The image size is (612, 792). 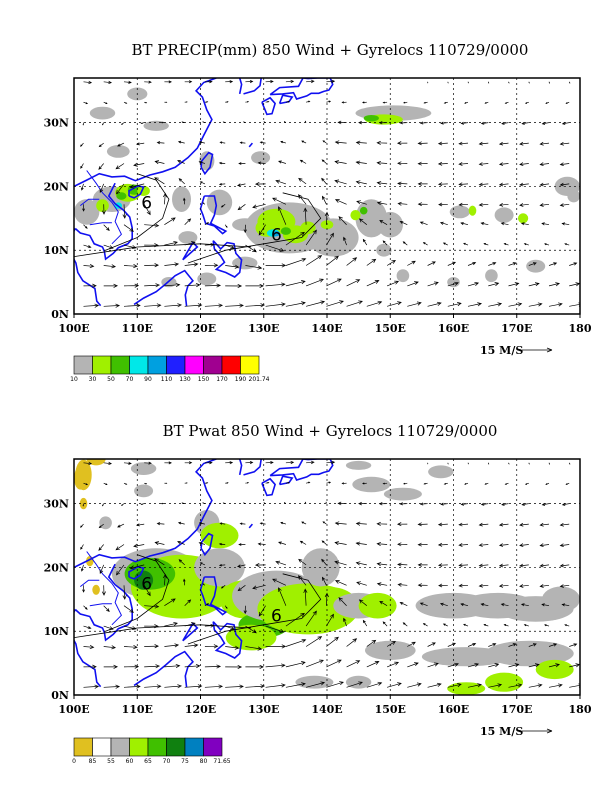 What do you see at coordinates (100, 605) in the screenshot?
I see `border-line` at bounding box center [100, 605].